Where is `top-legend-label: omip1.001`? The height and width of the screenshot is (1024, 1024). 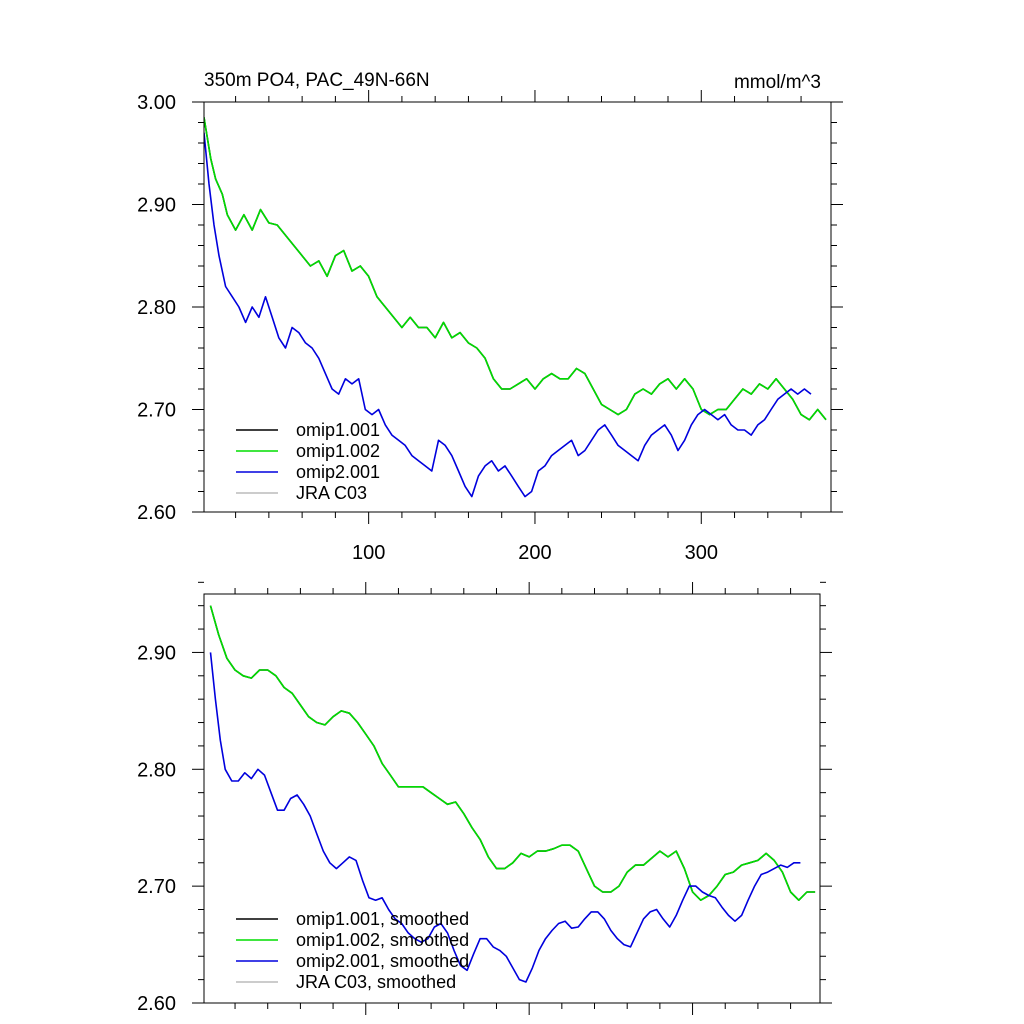 top-legend-label: omip1.001 is located at coordinates (338, 430).